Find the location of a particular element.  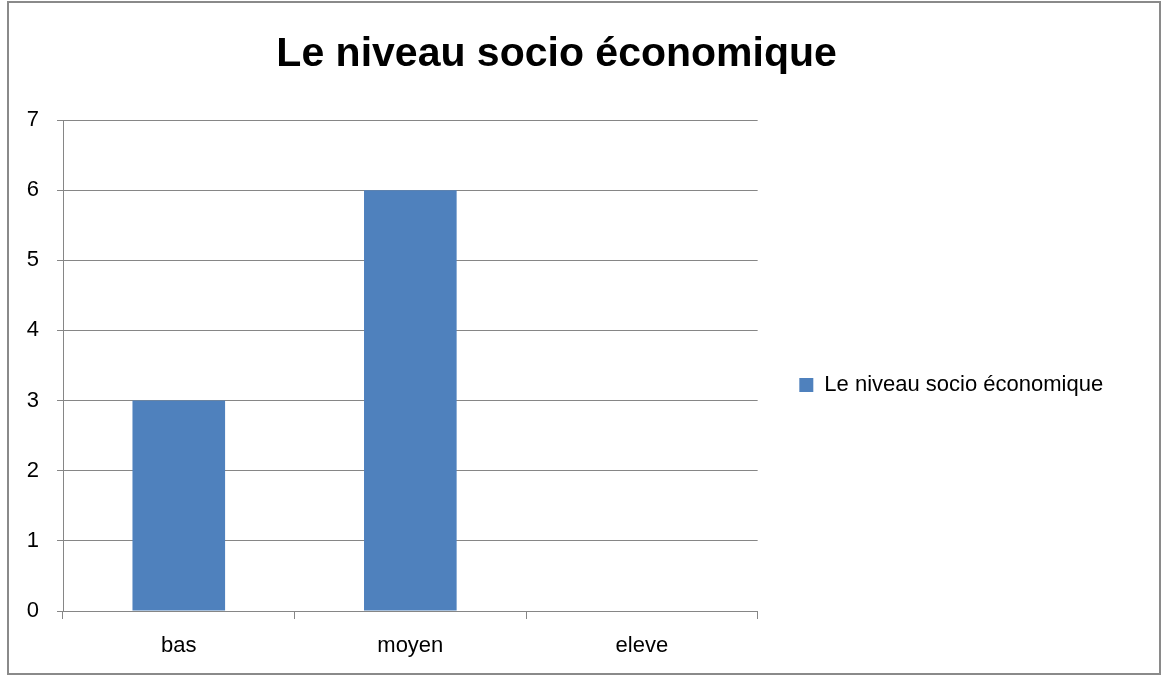

y-tick-label: 6 is located at coordinates (32, 189).